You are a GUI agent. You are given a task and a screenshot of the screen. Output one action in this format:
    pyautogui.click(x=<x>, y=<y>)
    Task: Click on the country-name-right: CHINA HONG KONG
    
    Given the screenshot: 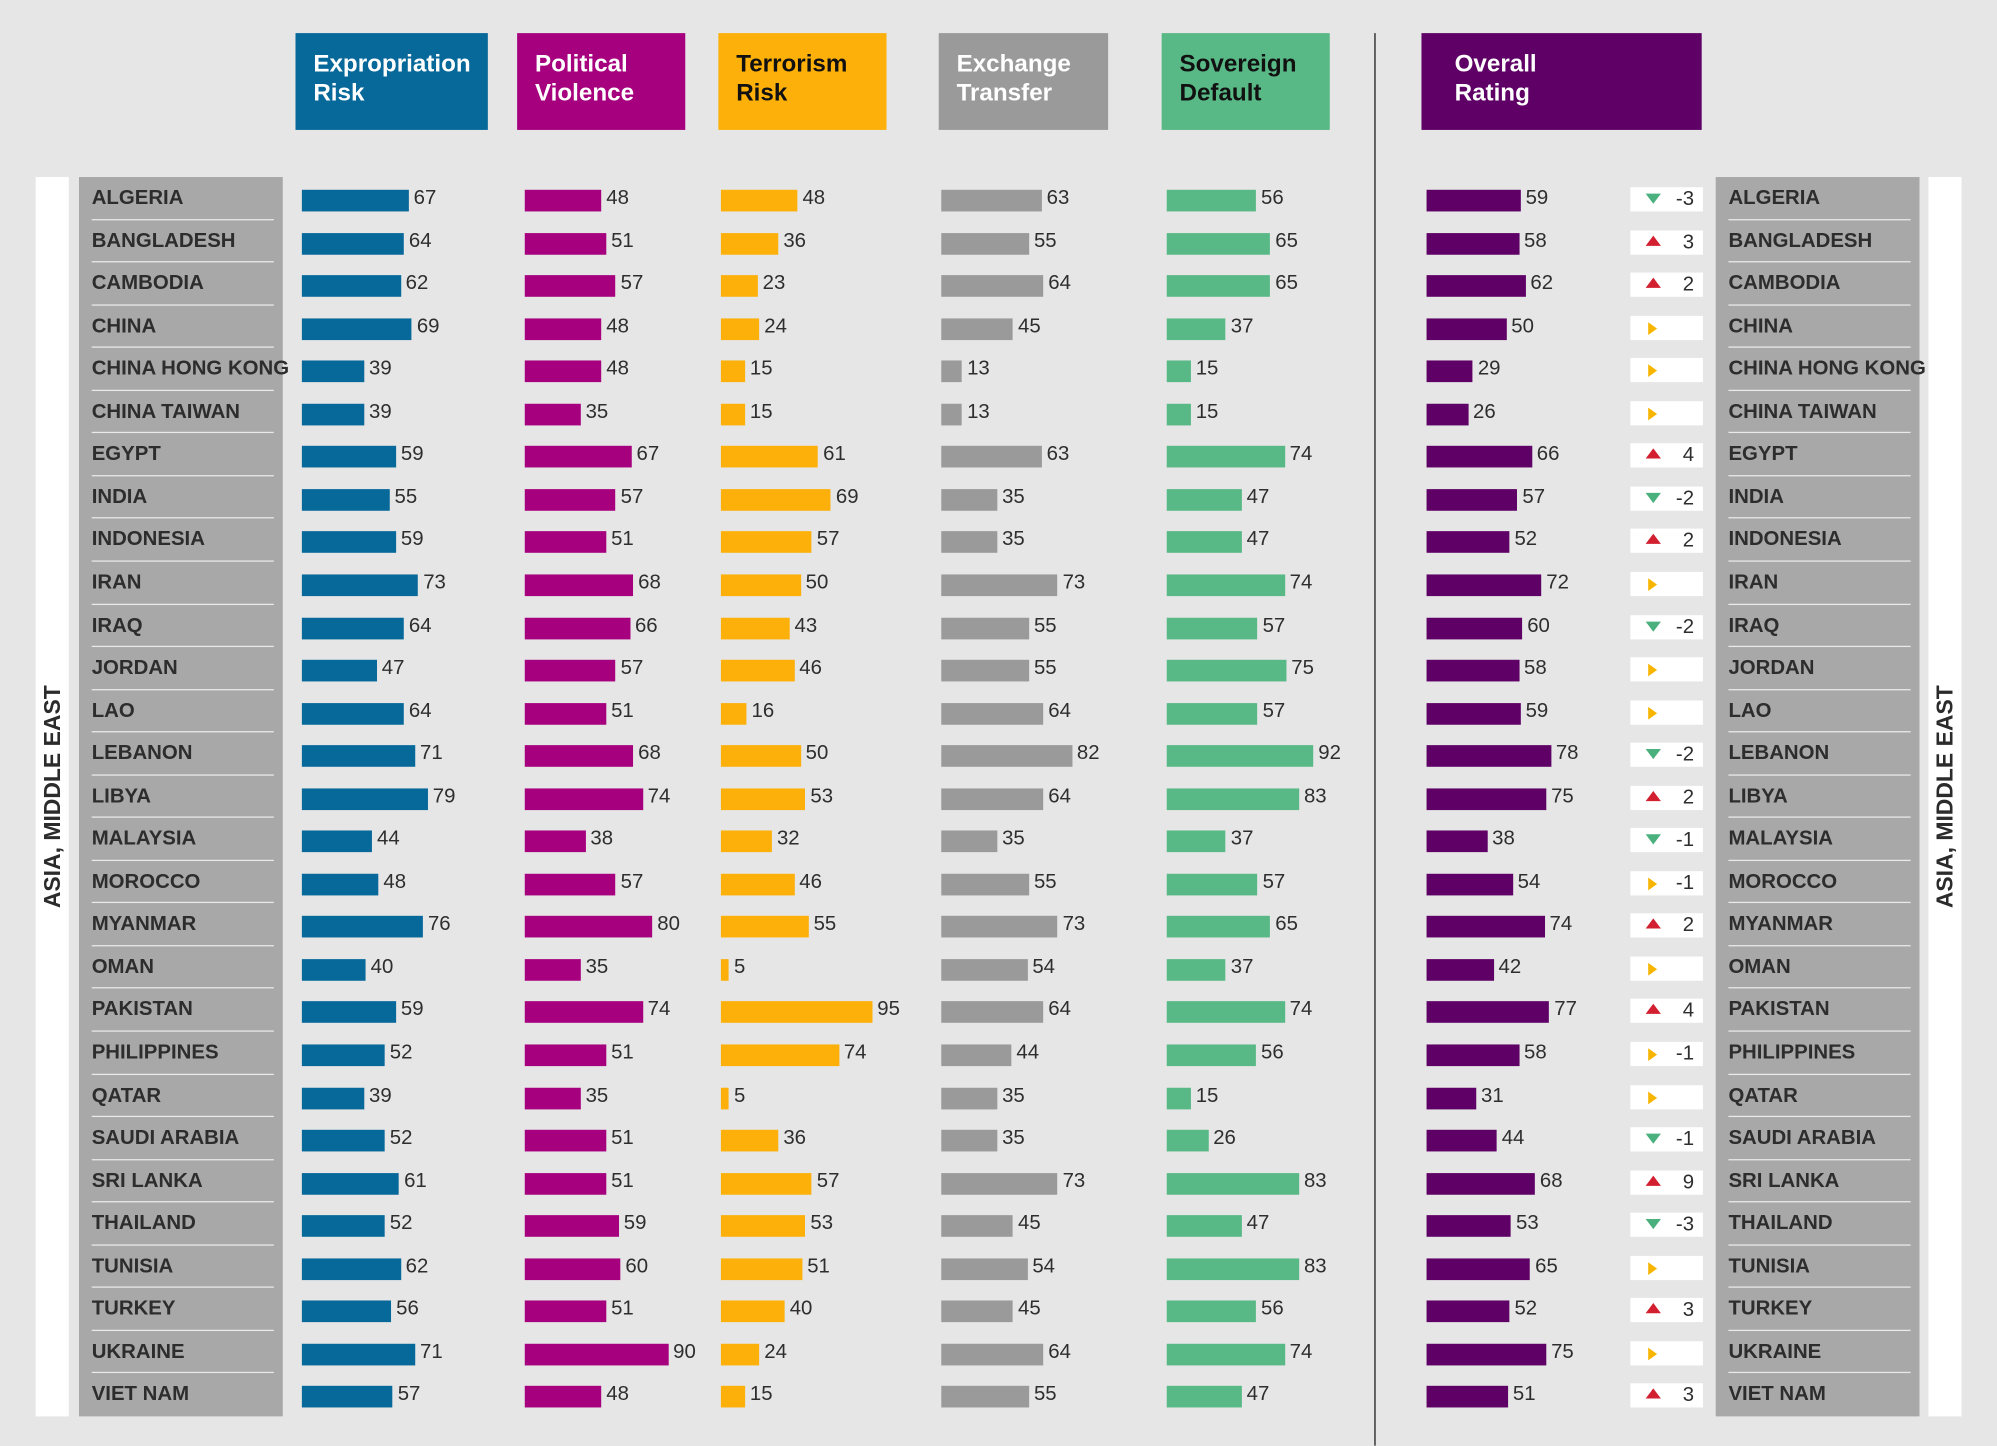 What is the action you would take?
    pyautogui.click(x=1827, y=369)
    